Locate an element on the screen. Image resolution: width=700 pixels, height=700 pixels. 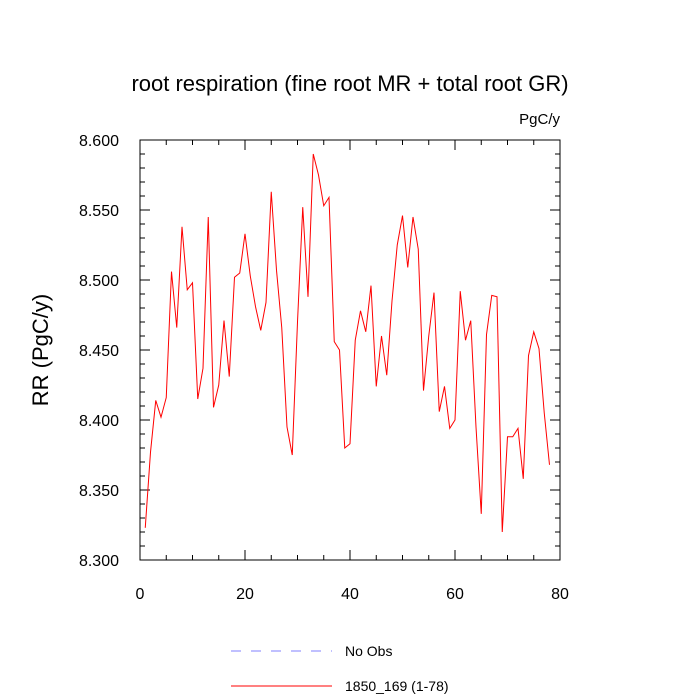
y-axis-title: RR (PgC/y) is located at coordinates (40, 350).